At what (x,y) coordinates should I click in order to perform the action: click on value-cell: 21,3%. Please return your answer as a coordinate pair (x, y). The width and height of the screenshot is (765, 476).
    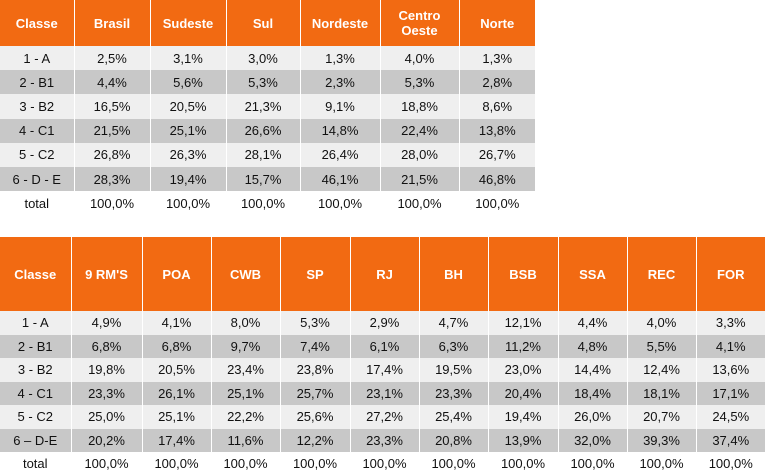
    Looking at the image, I should click on (263, 106).